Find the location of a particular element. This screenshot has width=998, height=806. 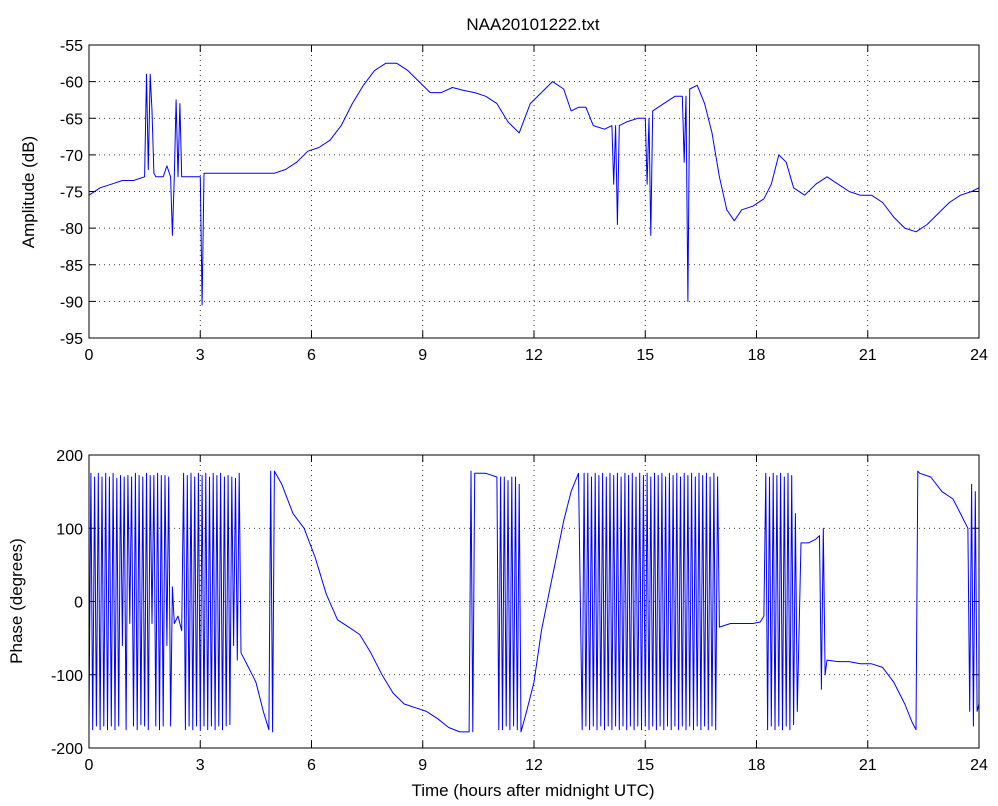

y-tick-label: -100 is located at coordinates (67, 676).